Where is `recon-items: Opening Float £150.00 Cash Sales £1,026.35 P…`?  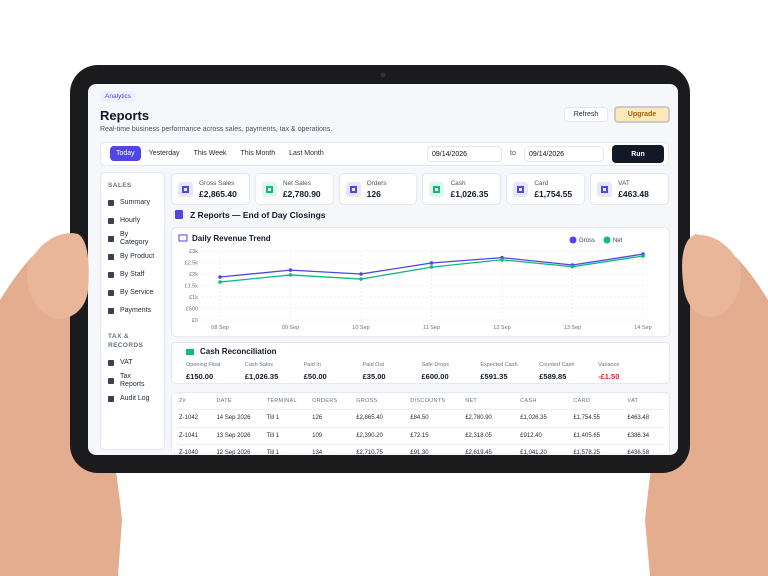 recon-items: Opening Float £150.00 Cash Sales £1,026.35 P… is located at coordinates (421, 371).